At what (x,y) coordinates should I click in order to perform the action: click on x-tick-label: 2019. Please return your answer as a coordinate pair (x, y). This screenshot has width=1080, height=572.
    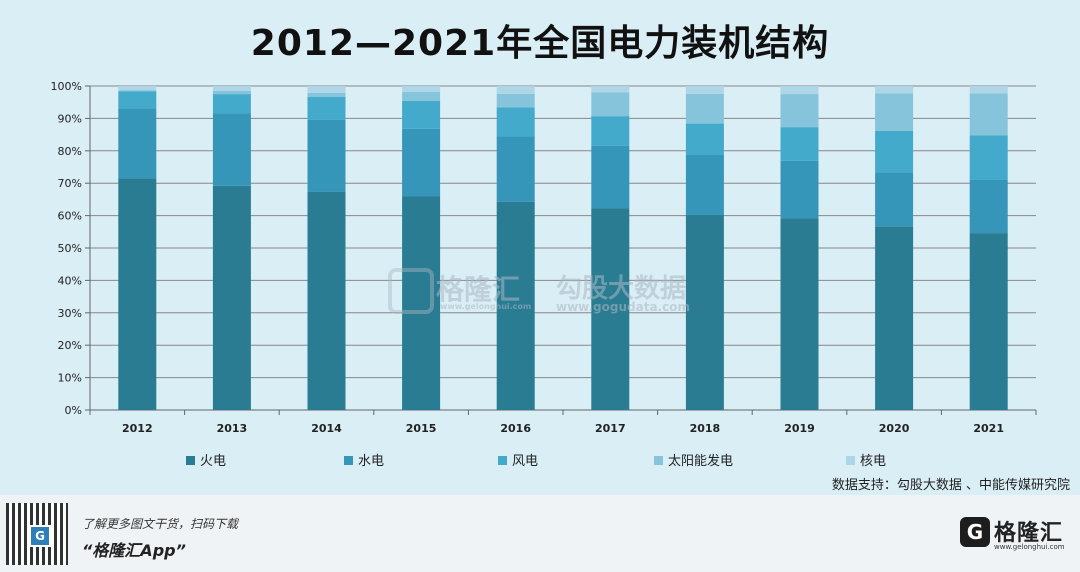
    Looking at the image, I should click on (799, 428).